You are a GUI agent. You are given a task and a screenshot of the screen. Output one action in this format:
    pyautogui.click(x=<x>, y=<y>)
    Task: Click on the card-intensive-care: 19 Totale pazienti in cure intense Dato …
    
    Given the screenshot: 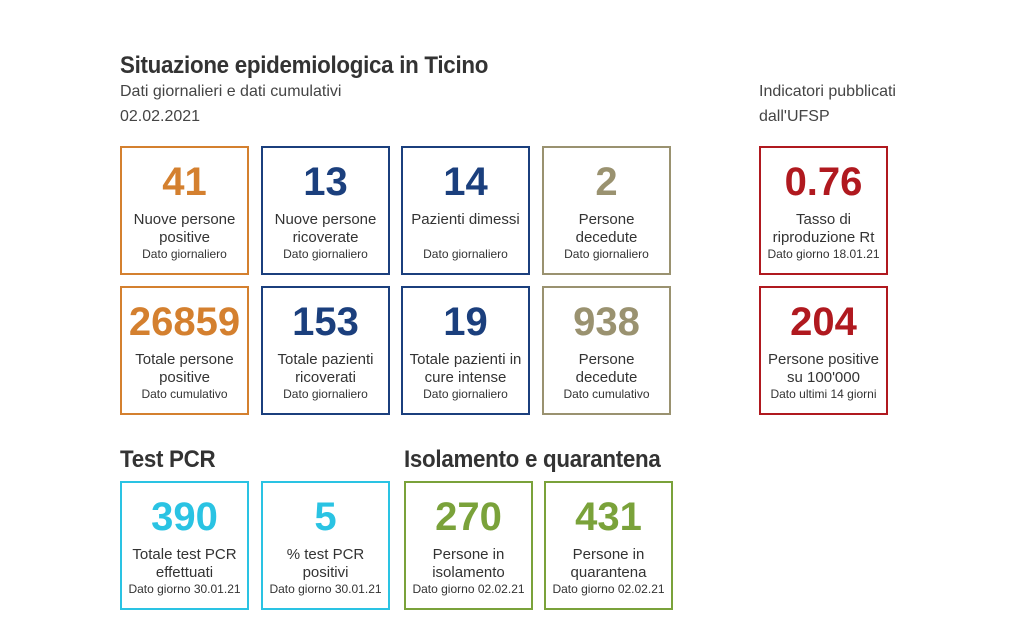 What is the action you would take?
    pyautogui.click(x=465, y=350)
    